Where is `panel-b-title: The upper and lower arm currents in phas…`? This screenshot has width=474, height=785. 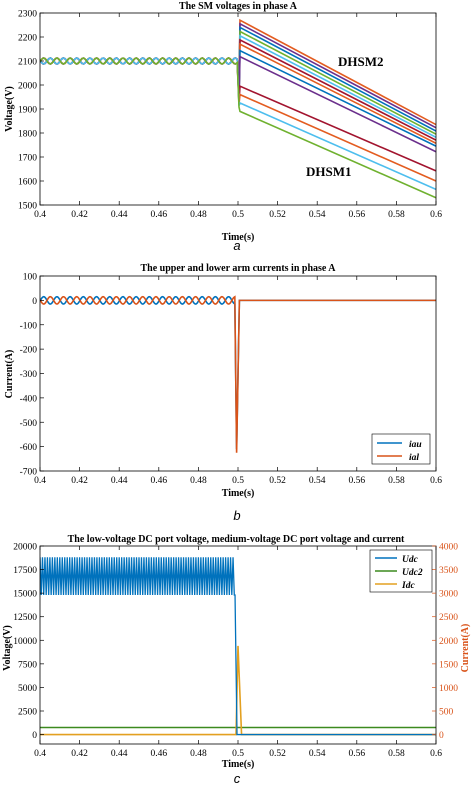
panel-b-title: The upper and lower arm currents in phas… is located at coordinates (238, 268).